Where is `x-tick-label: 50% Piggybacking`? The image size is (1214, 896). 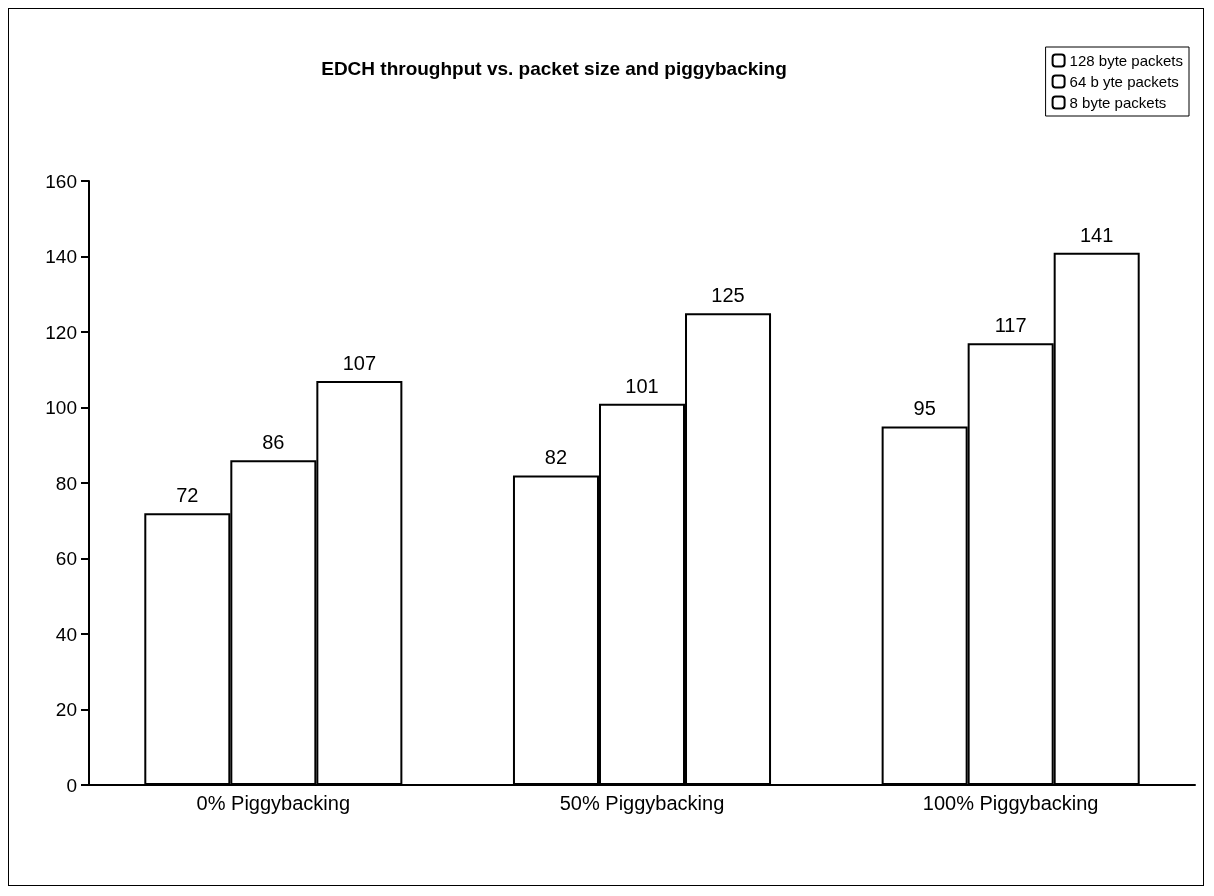
x-tick-label: 50% Piggybacking is located at coordinates (642, 803).